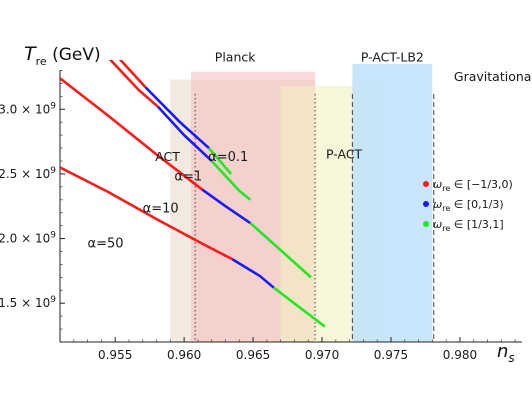 The image size is (532, 411). I want to click on x-tick-label: 0.970, so click(322, 355).